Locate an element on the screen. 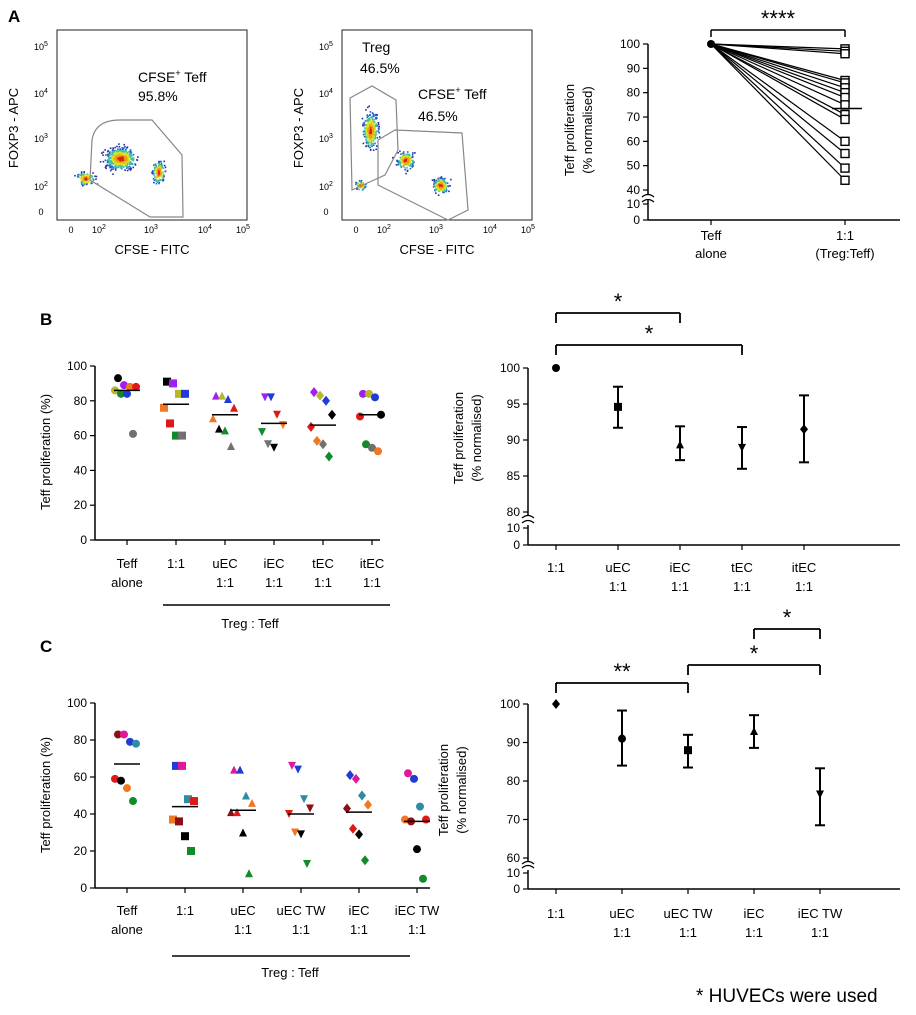 Image resolution: width=916 pixels, height=1015 pixels. scatter-c-ytick-label: 100 is located at coordinates (77, 703).